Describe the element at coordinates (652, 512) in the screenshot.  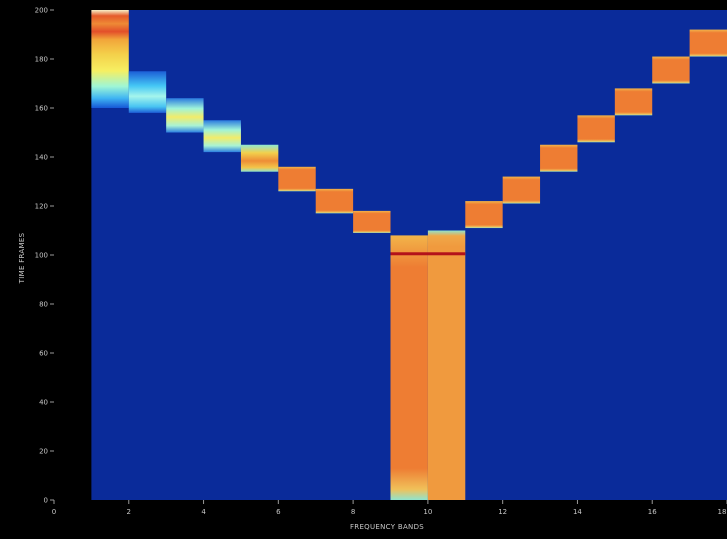
I see `x-tick-label: 16` at that location.